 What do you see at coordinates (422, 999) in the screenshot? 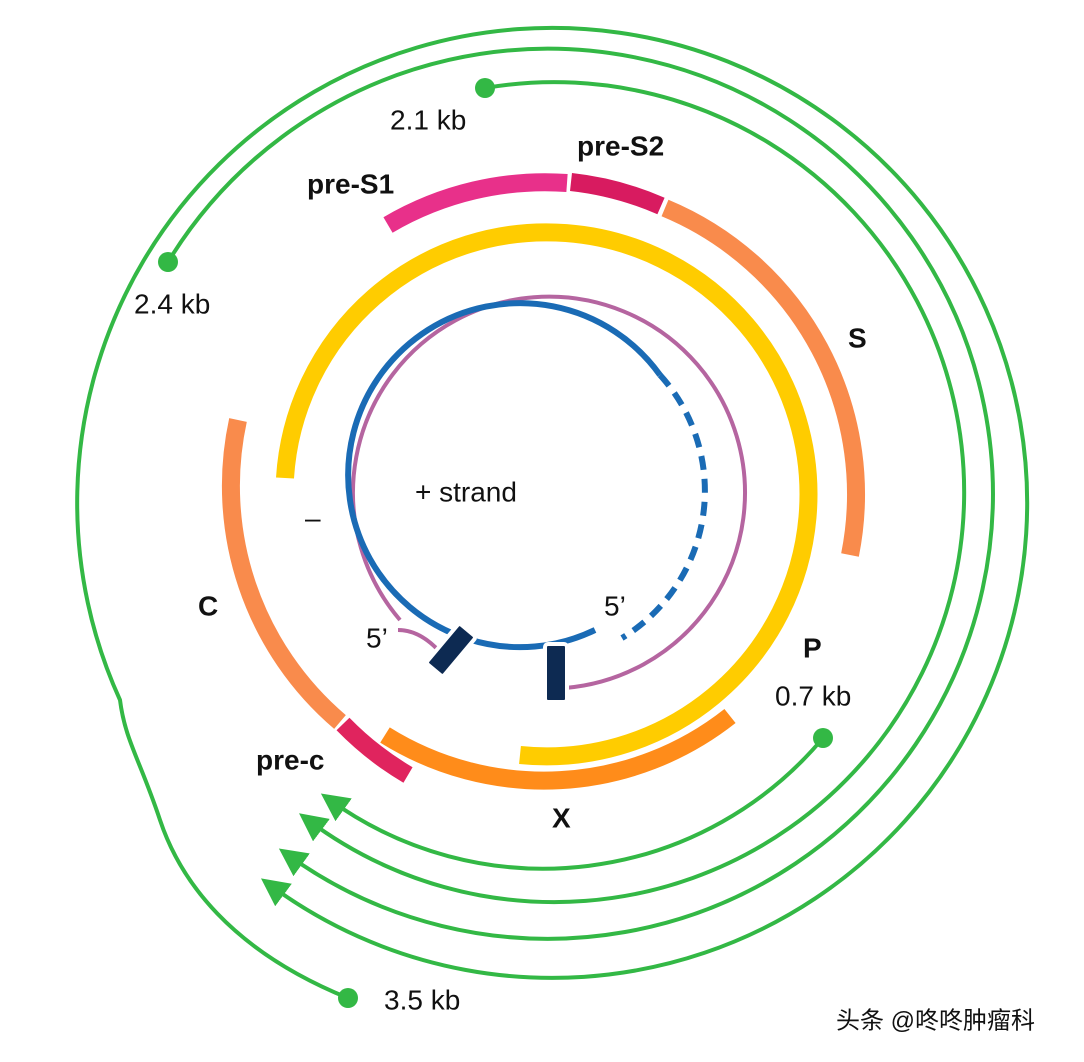
I see `transcript-label: 3.5 kb` at bounding box center [422, 999].